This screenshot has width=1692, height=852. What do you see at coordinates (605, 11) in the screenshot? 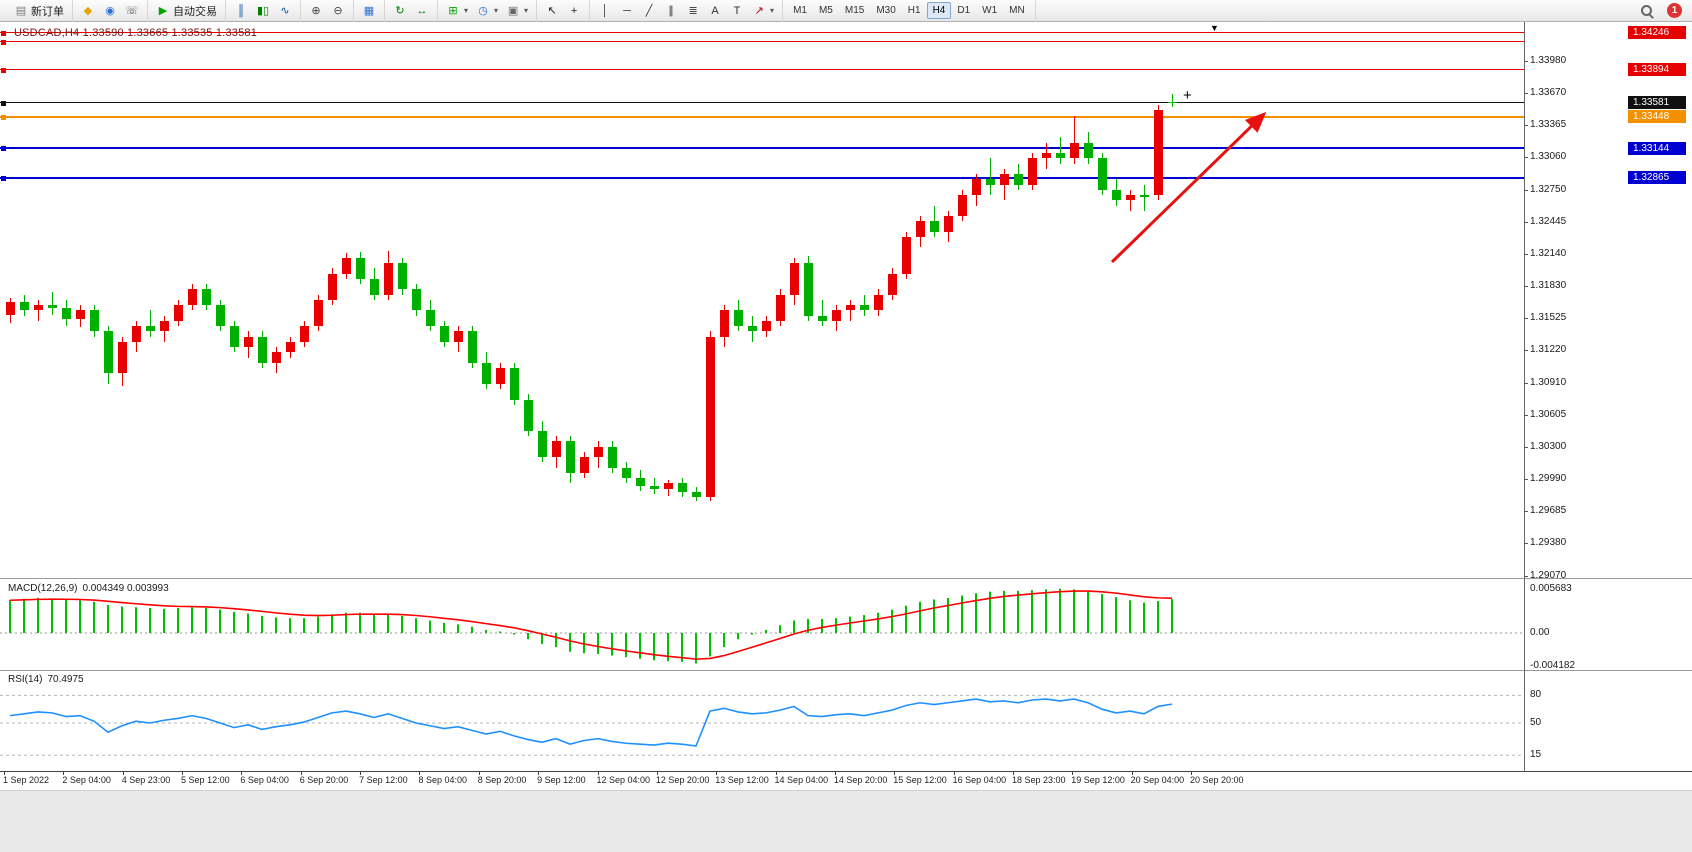
I see `vertical-line-button: │` at bounding box center [605, 11].